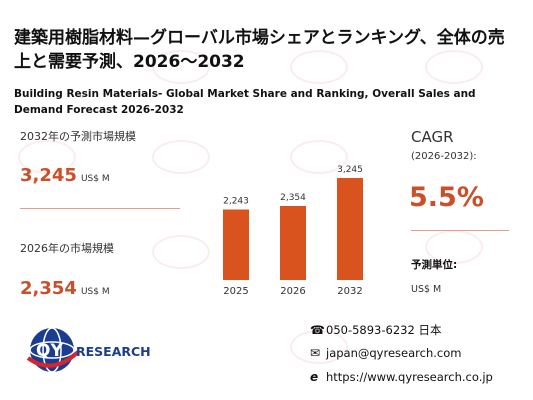  I want to click on unit-value: US$ M, so click(426, 289).